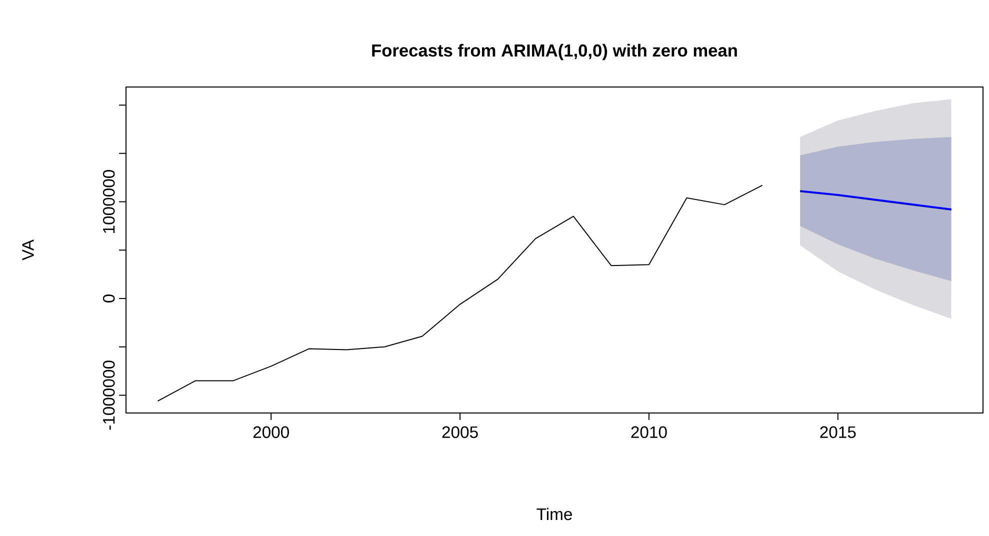 Image resolution: width=989 pixels, height=536 pixels. What do you see at coordinates (108, 201) in the screenshot?
I see `y-tick-label: 1000000` at bounding box center [108, 201].